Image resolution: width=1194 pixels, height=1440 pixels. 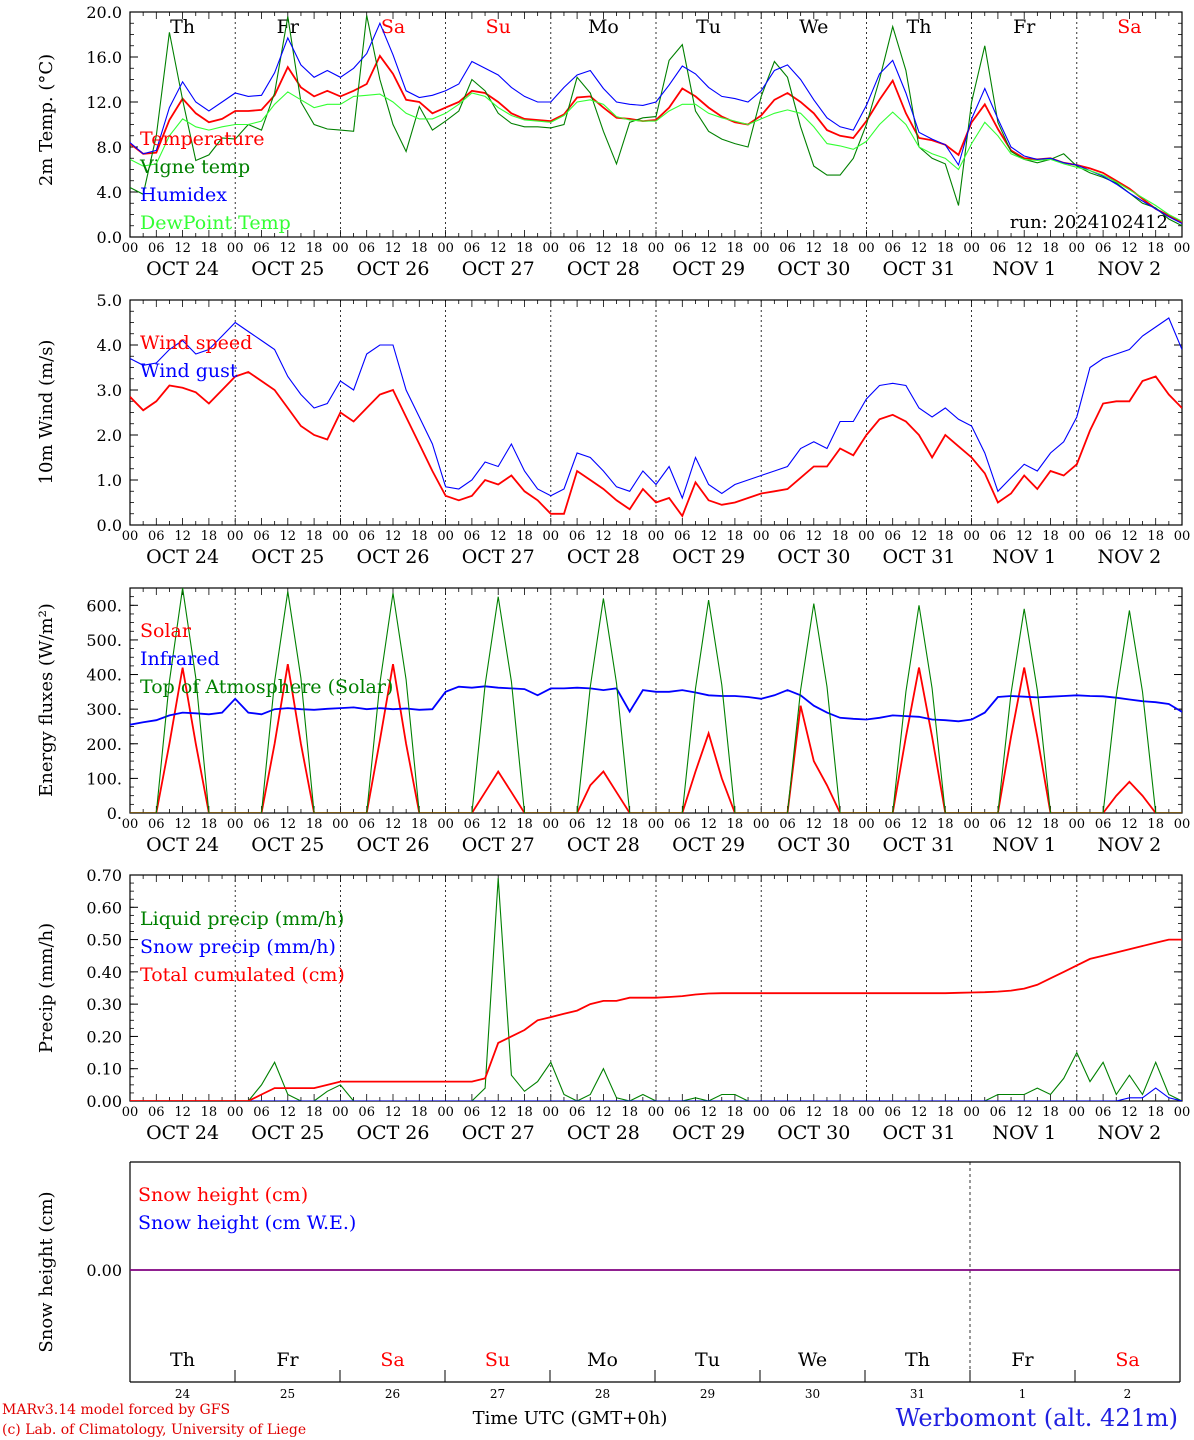 I want to click on energy-date-label: NOV 2, so click(x=1130, y=845).